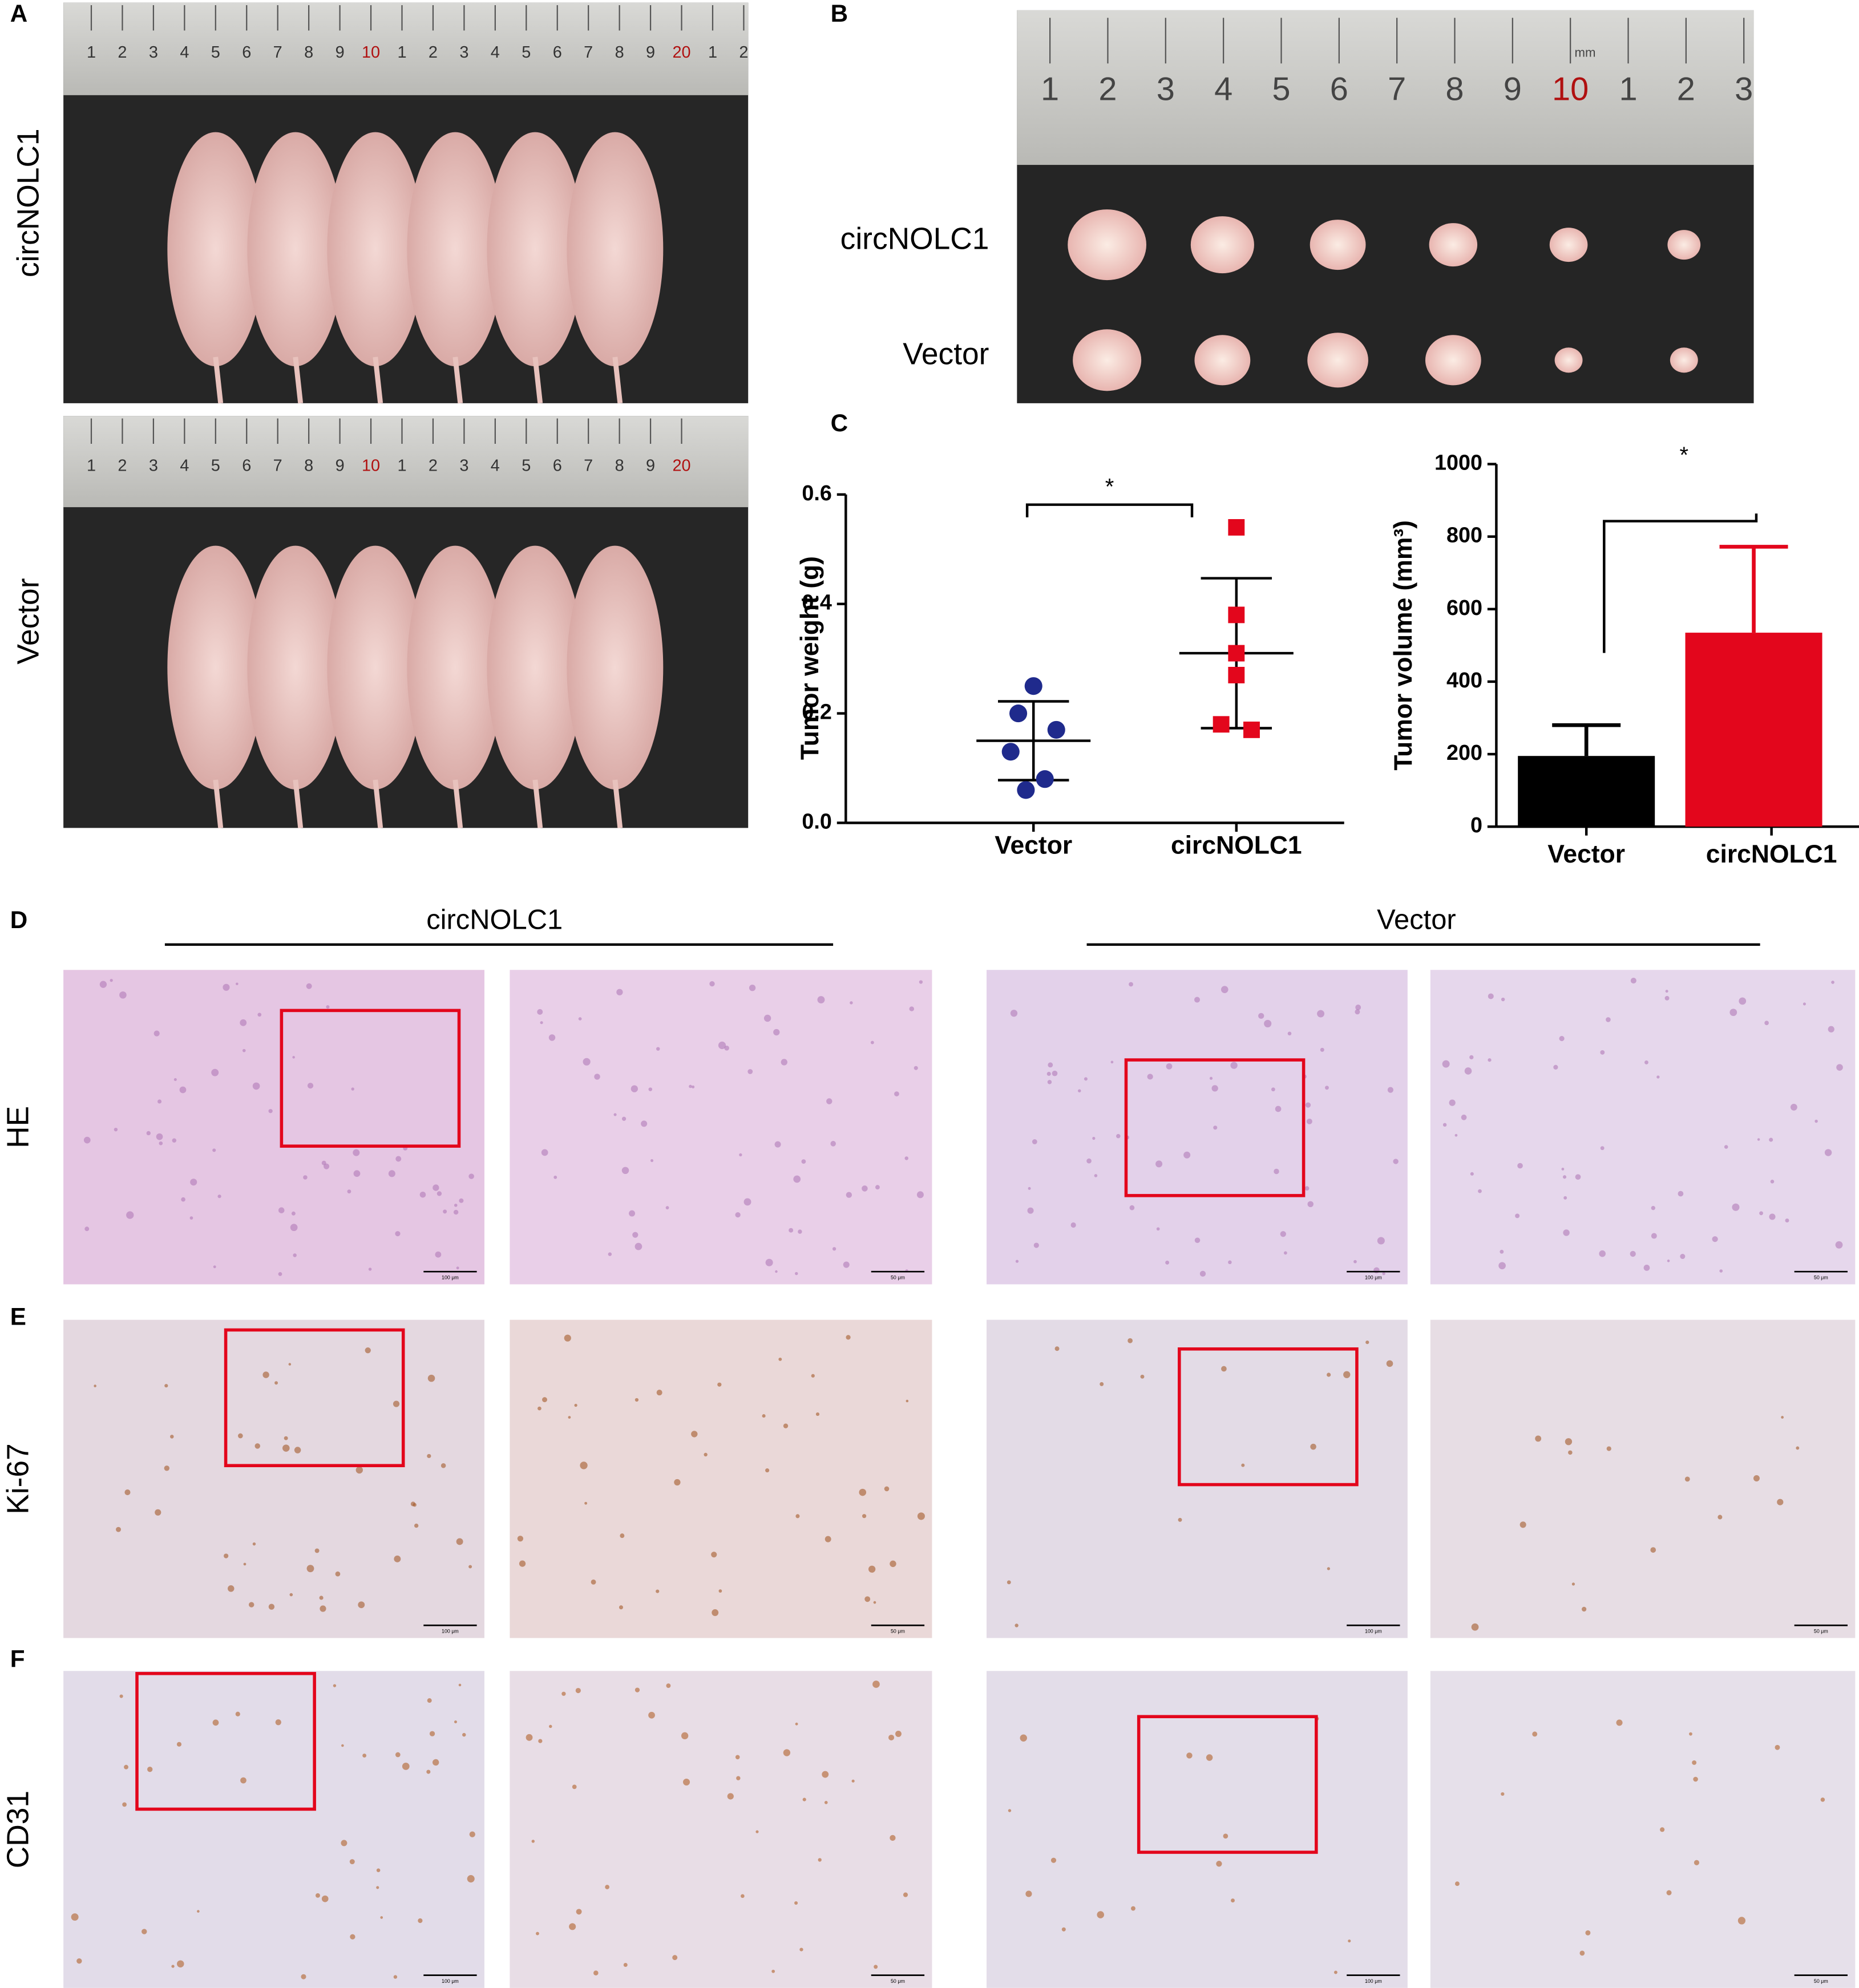 This screenshot has width=1859, height=1988. What do you see at coordinates (1107, 89) in the screenshot?
I see `ruler-label: 2` at bounding box center [1107, 89].